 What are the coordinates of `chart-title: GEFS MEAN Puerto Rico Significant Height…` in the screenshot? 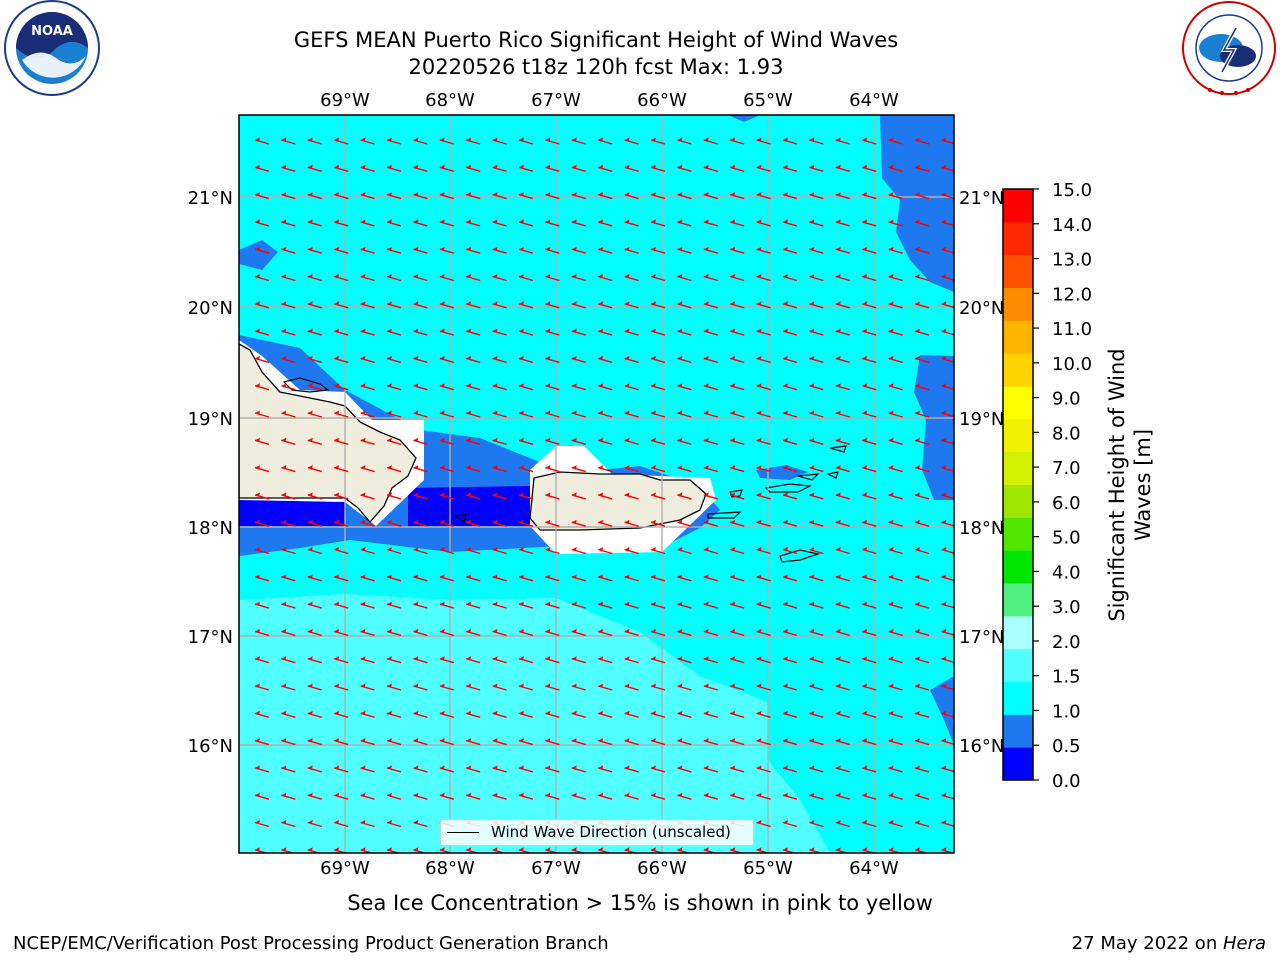 It's located at (596, 40).